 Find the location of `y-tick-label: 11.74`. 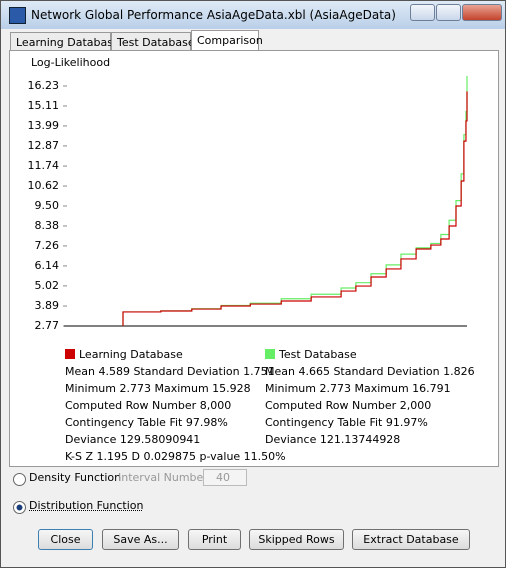

y-tick-label: 11.74 is located at coordinates (44, 165).